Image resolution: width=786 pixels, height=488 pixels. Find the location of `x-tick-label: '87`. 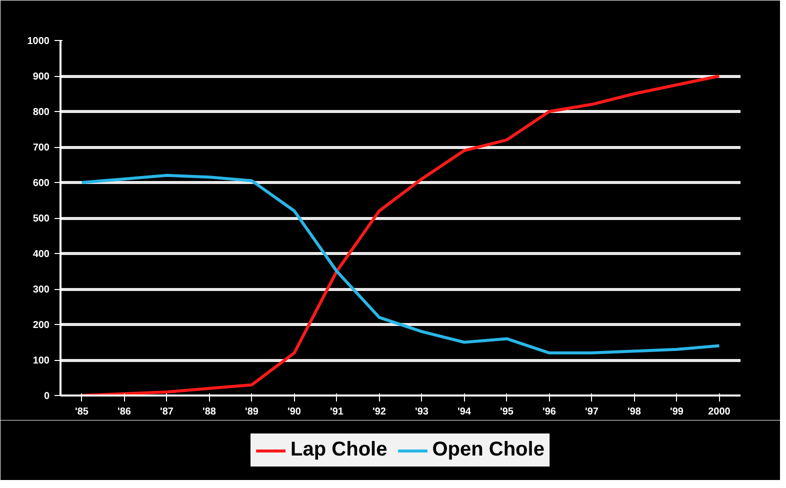

x-tick-label: '87 is located at coordinates (167, 412).